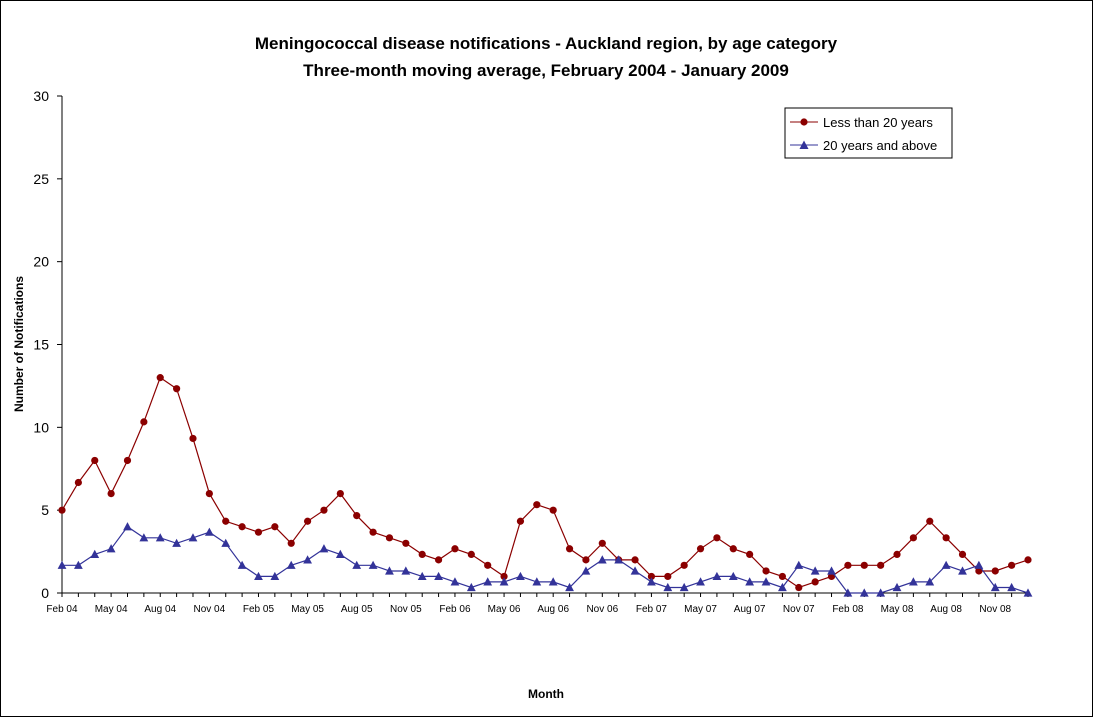  I want to click on x-tick-label: Aug 04, so click(160, 609).